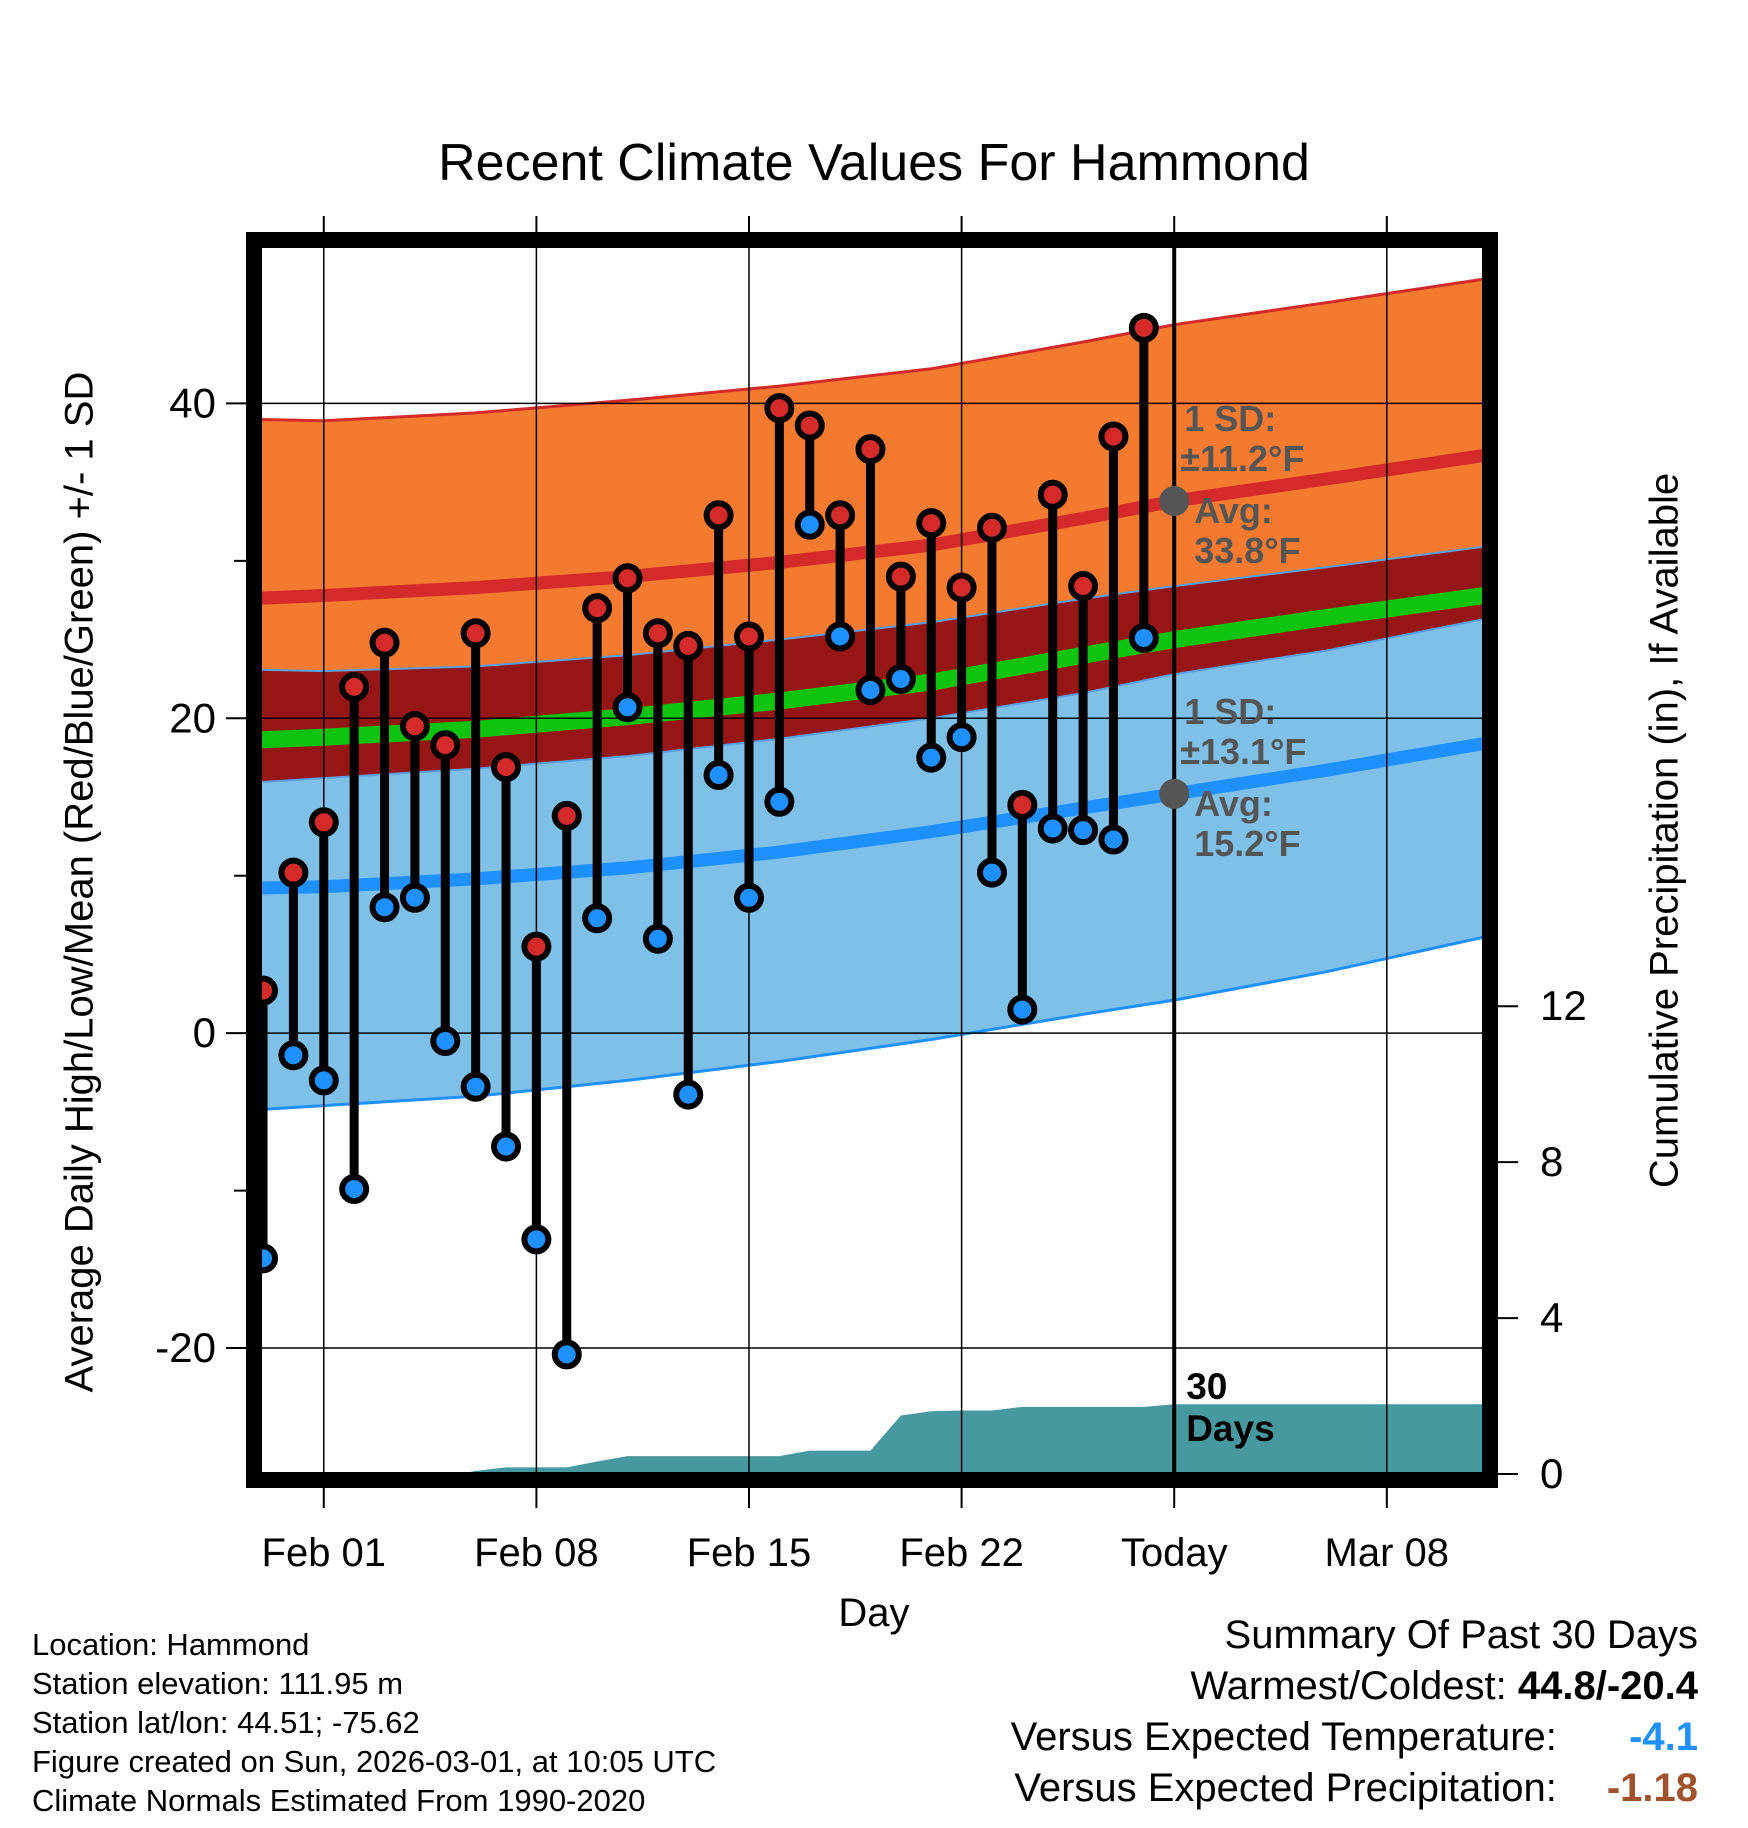 This screenshot has width=1748, height=1828. Describe the element at coordinates (872, 1023) in the screenshot. I see `low-lower-line` at that location.